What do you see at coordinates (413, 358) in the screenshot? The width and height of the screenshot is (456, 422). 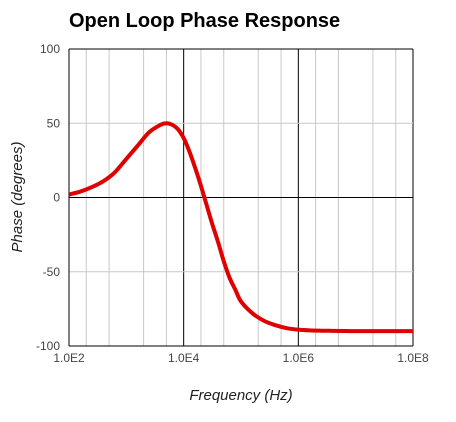 I see `x-tick-label: 1.0E8` at bounding box center [413, 358].